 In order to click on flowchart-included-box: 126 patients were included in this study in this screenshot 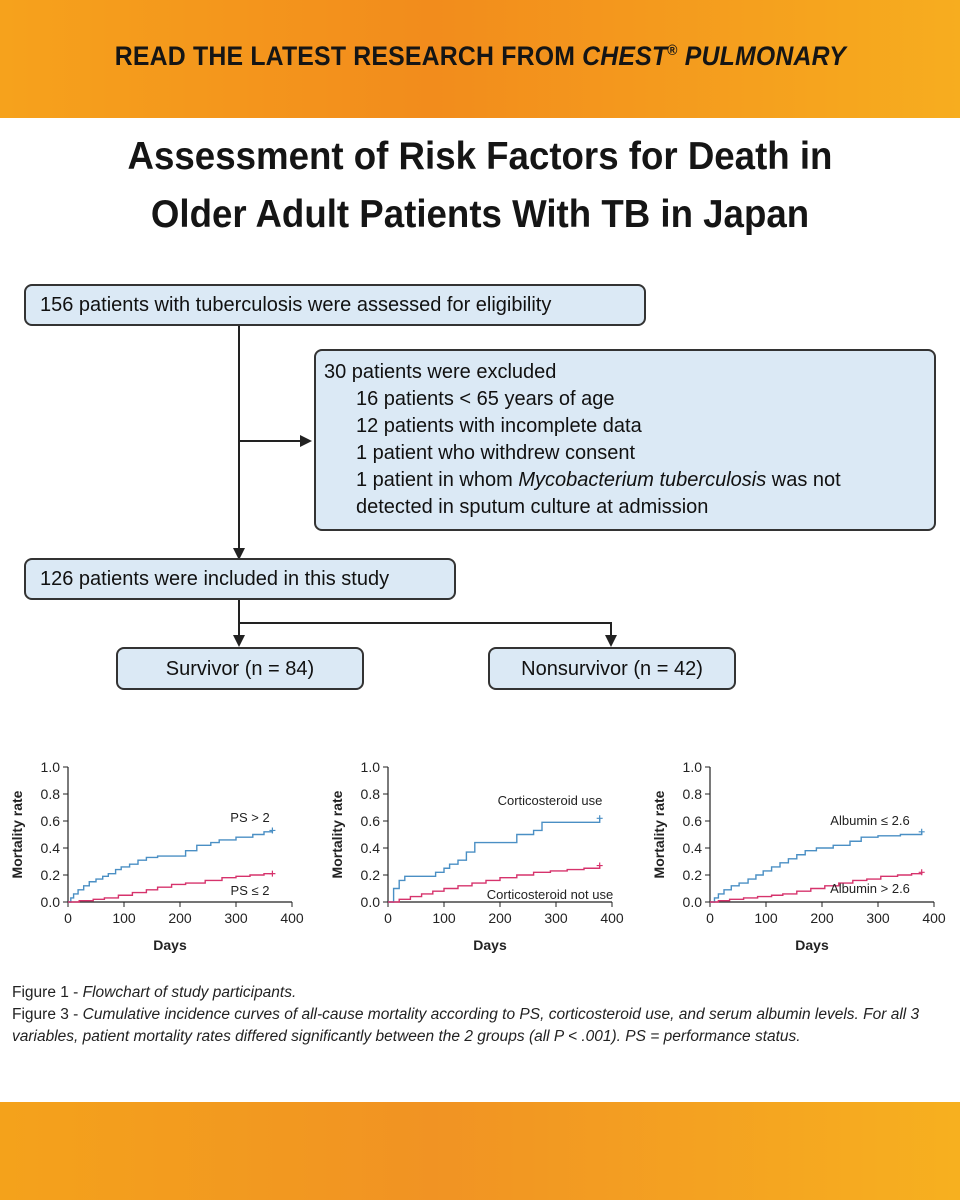, I will do `click(240, 579)`.